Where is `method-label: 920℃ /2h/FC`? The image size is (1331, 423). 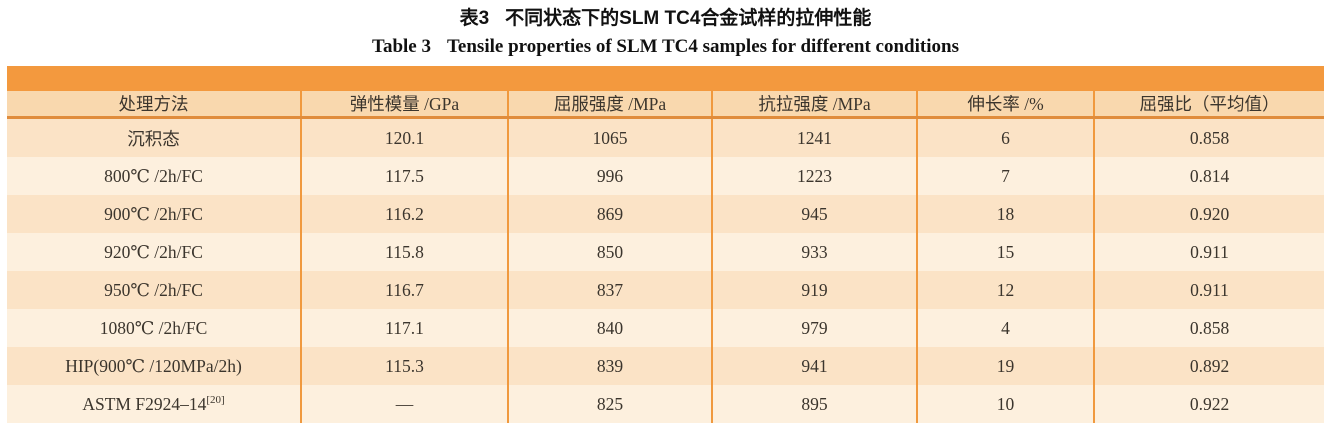
method-label: 920℃ /2h/FC is located at coordinates (153, 251).